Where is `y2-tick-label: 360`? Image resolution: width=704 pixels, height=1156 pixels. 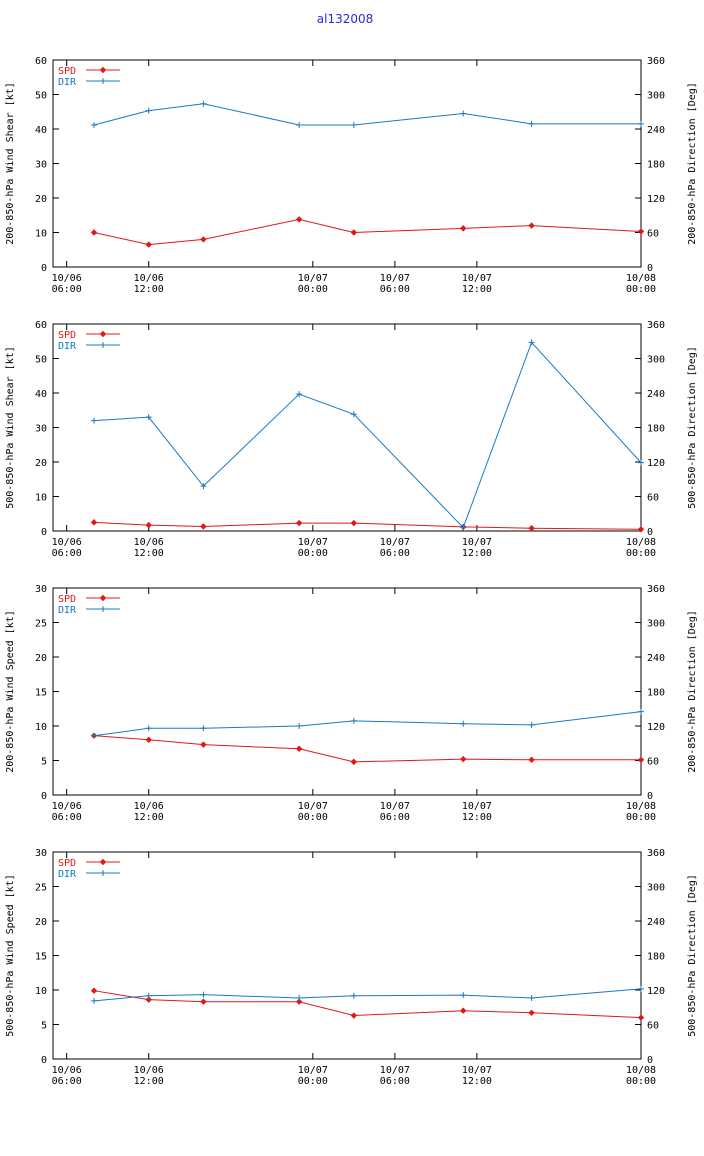
y2-tick-label: 360 is located at coordinates (656, 61).